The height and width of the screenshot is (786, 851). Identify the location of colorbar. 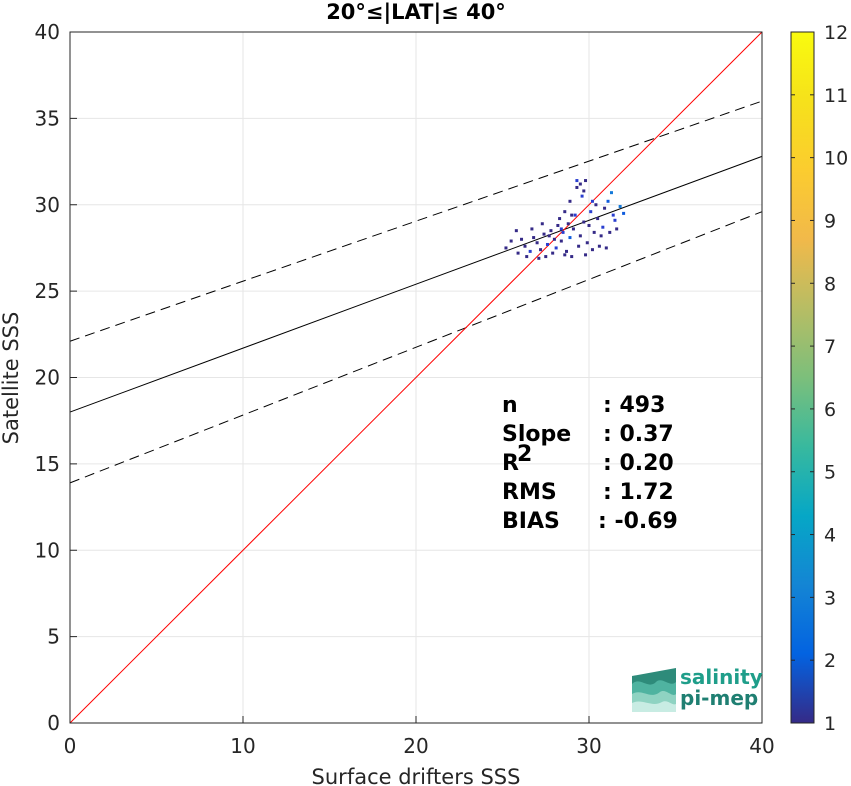
(802, 377).